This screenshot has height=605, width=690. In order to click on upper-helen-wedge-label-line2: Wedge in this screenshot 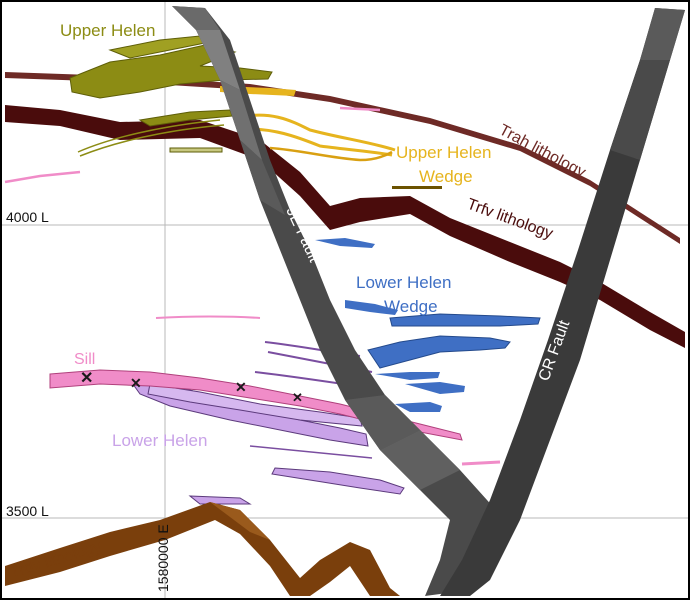, I will do `click(446, 176)`.